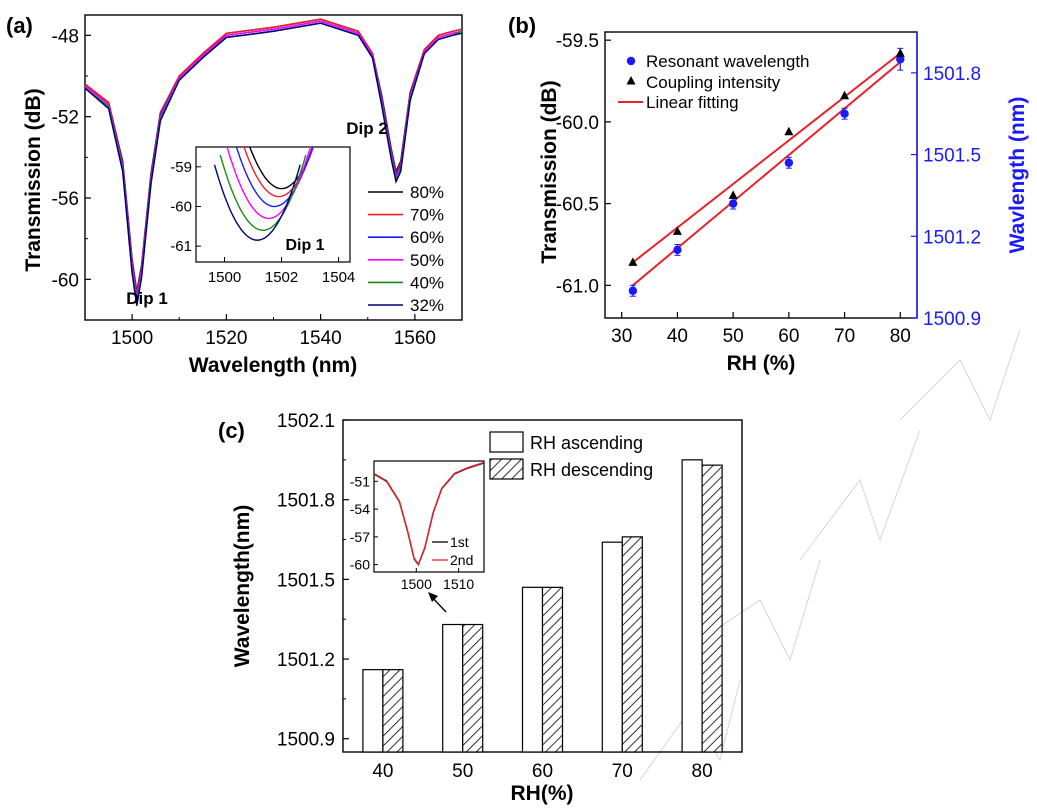 This screenshot has height=809, width=1037. What do you see at coordinates (427, 192) in the screenshot?
I see `legend-label: 80%` at bounding box center [427, 192].